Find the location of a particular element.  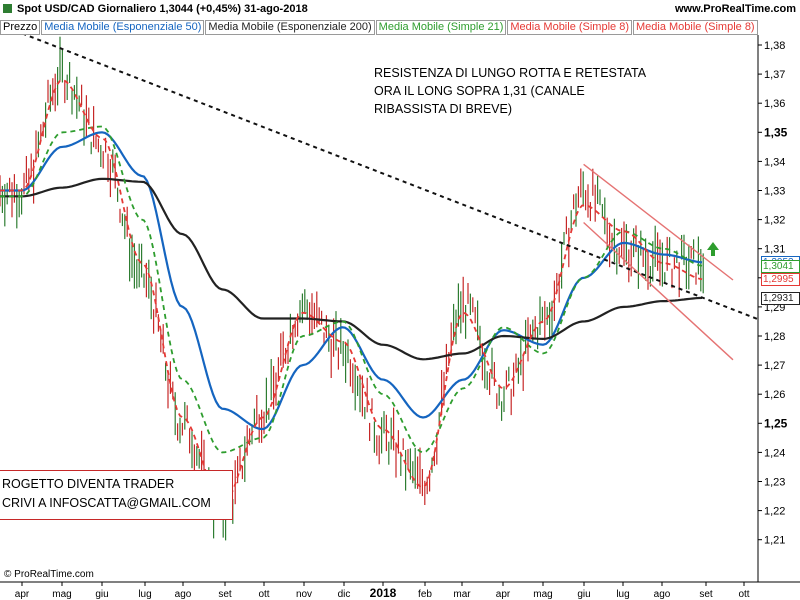

y-tick-label: 1,34 is located at coordinates (774, 162).